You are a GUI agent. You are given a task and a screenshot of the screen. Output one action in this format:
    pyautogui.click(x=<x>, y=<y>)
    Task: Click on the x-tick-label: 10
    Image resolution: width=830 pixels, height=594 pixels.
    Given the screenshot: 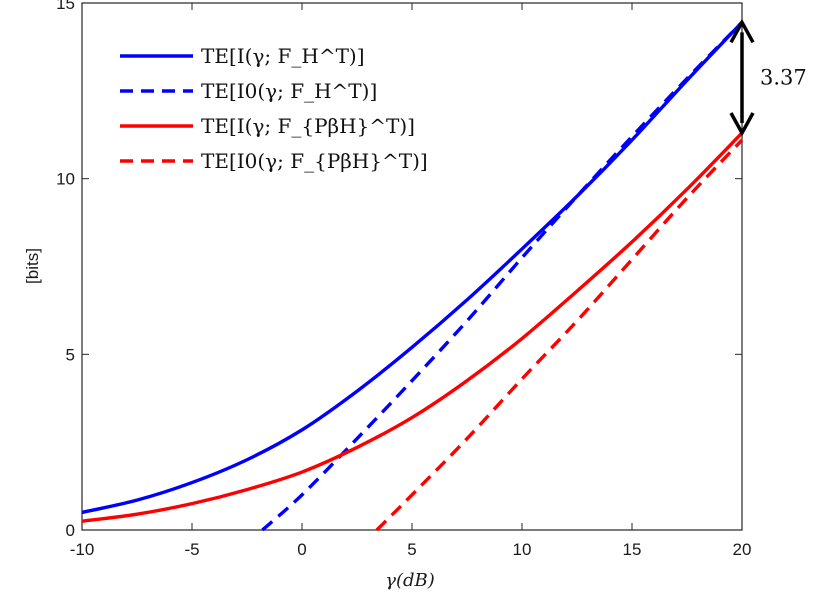 What is the action you would take?
    pyautogui.click(x=522, y=549)
    